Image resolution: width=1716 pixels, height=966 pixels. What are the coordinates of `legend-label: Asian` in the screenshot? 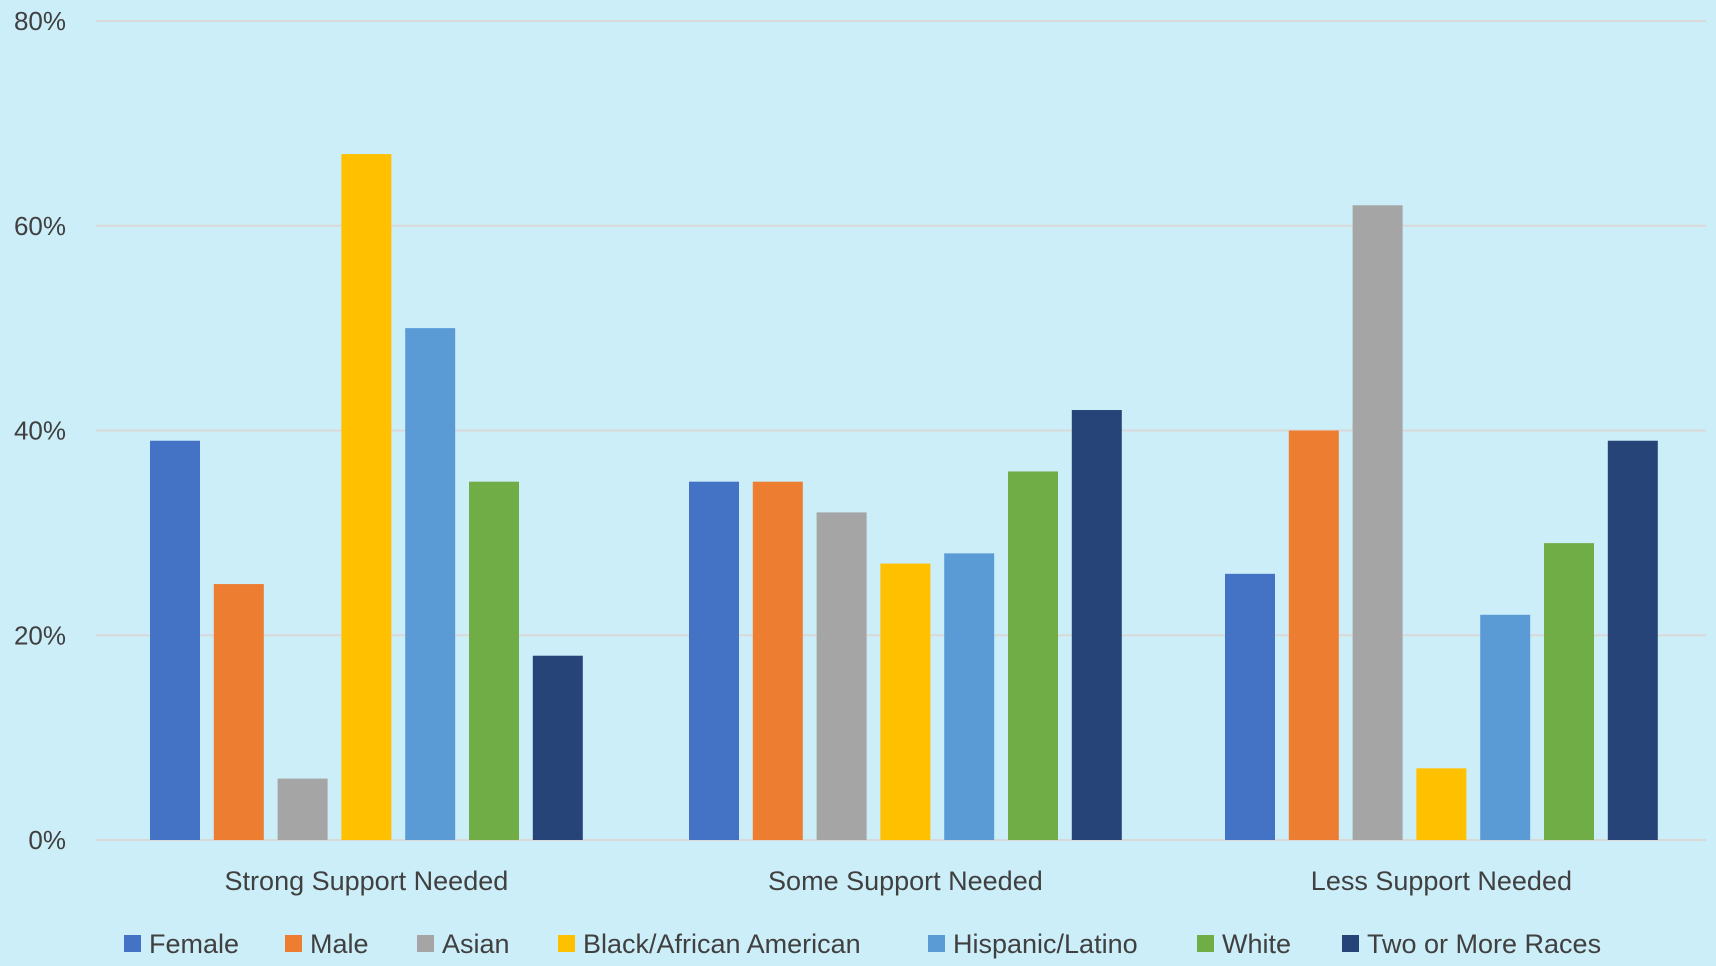 It's located at (476, 944).